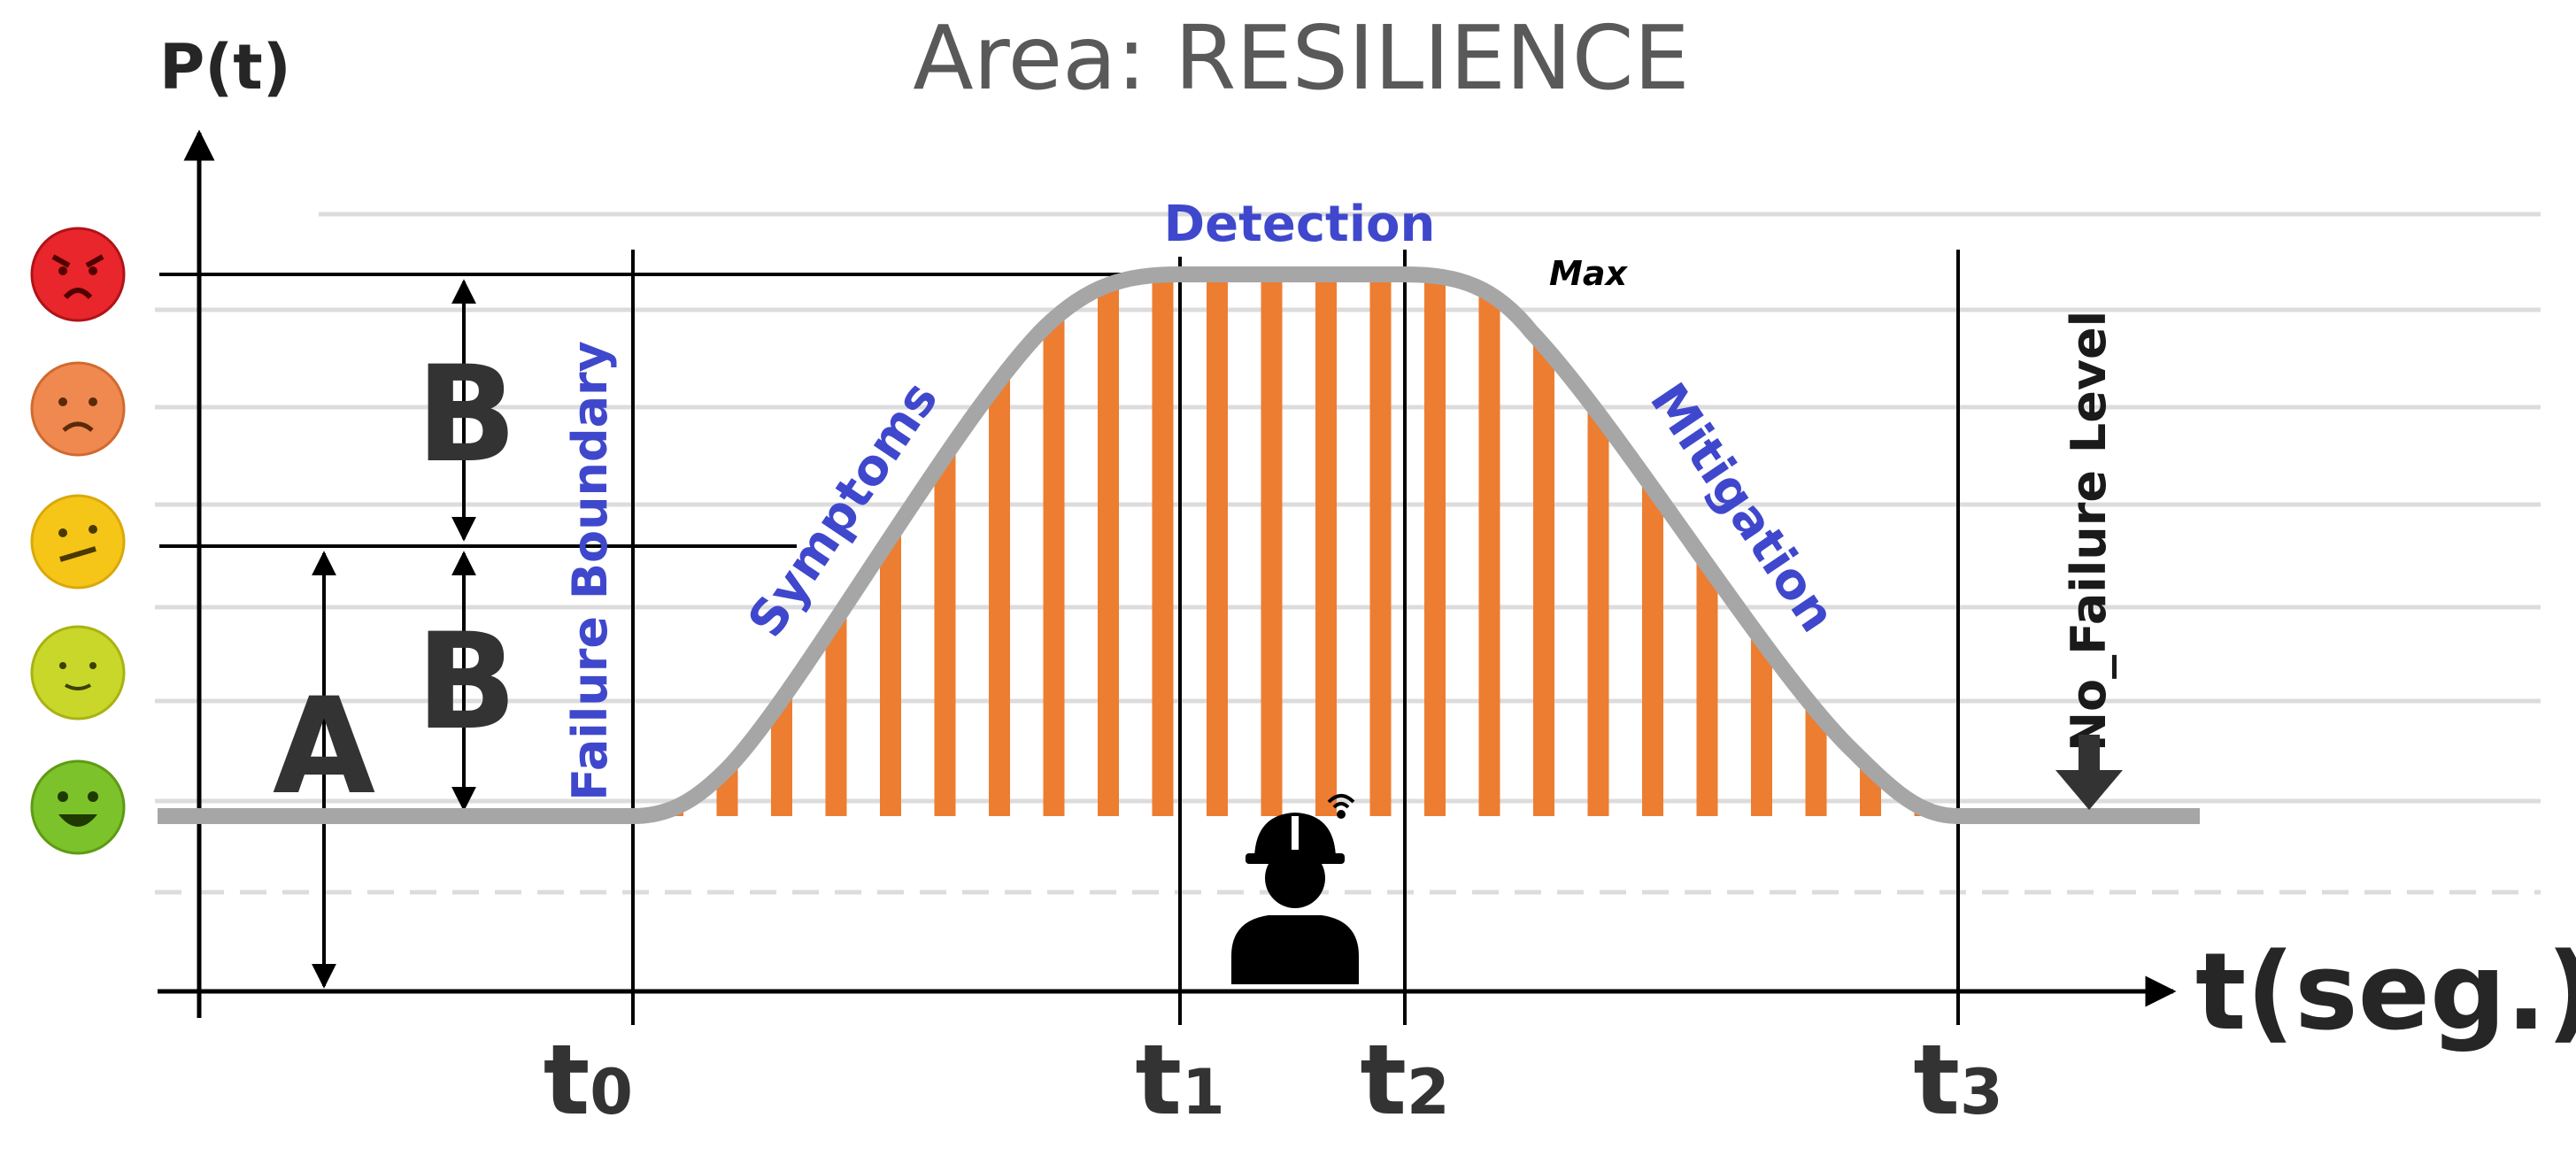  Describe the element at coordinates (324, 747) in the screenshot. I see `dimension-a-label: A` at that location.